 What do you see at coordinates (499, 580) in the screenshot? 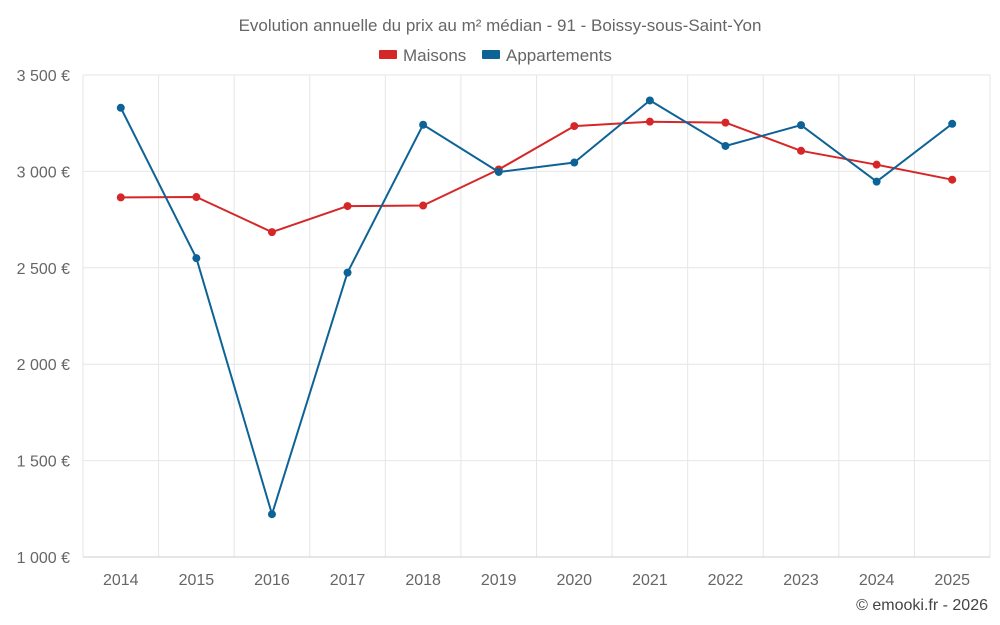
I see `x-tick-label: 2019` at bounding box center [499, 580].